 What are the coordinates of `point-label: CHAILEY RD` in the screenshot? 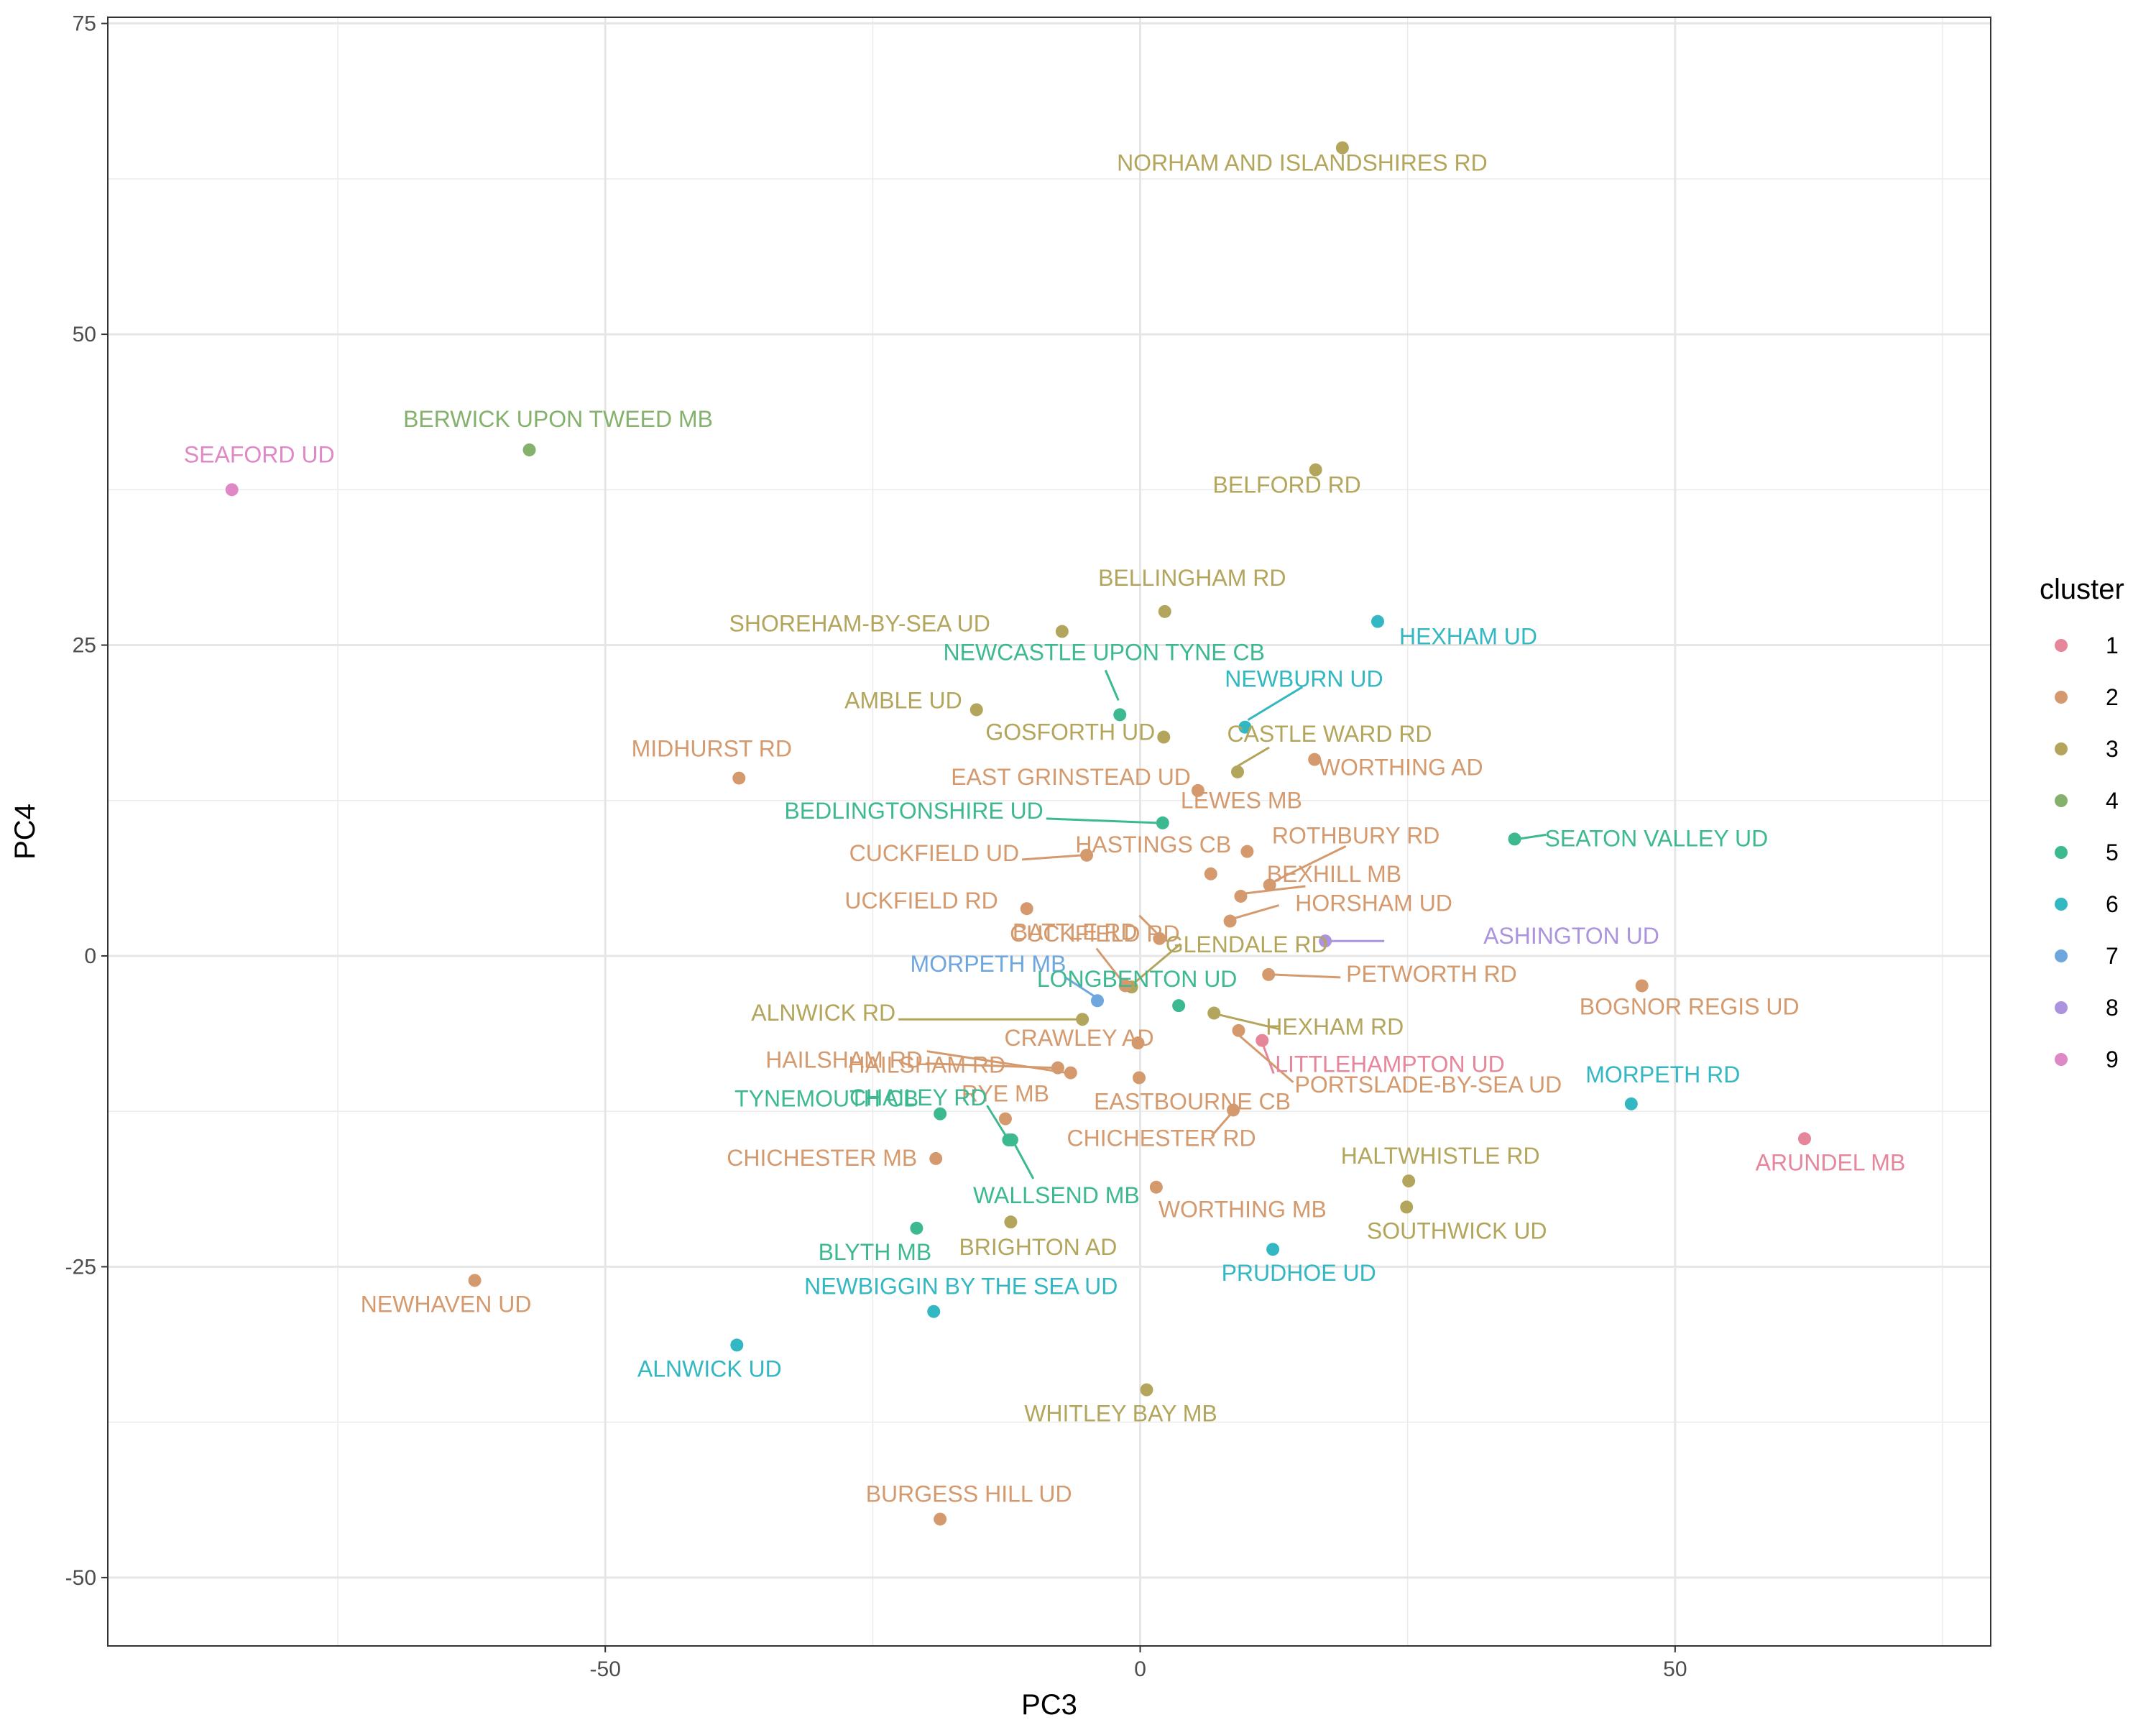 It's located at (918, 1097).